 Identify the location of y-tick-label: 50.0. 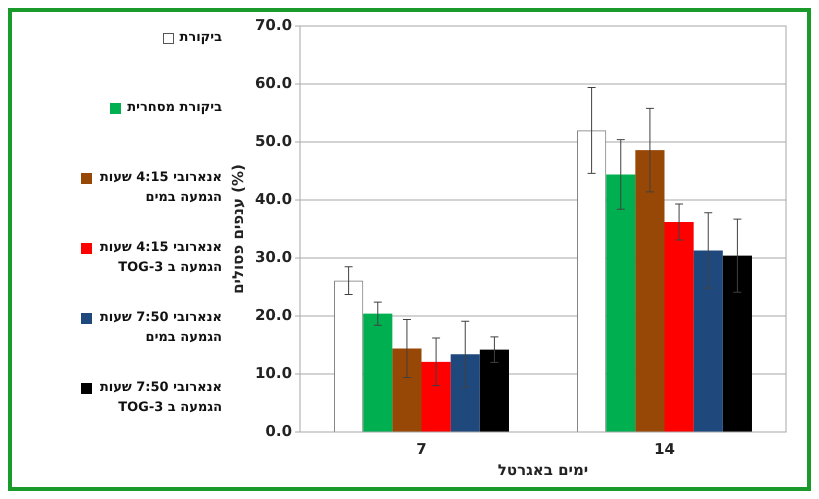
(273, 141).